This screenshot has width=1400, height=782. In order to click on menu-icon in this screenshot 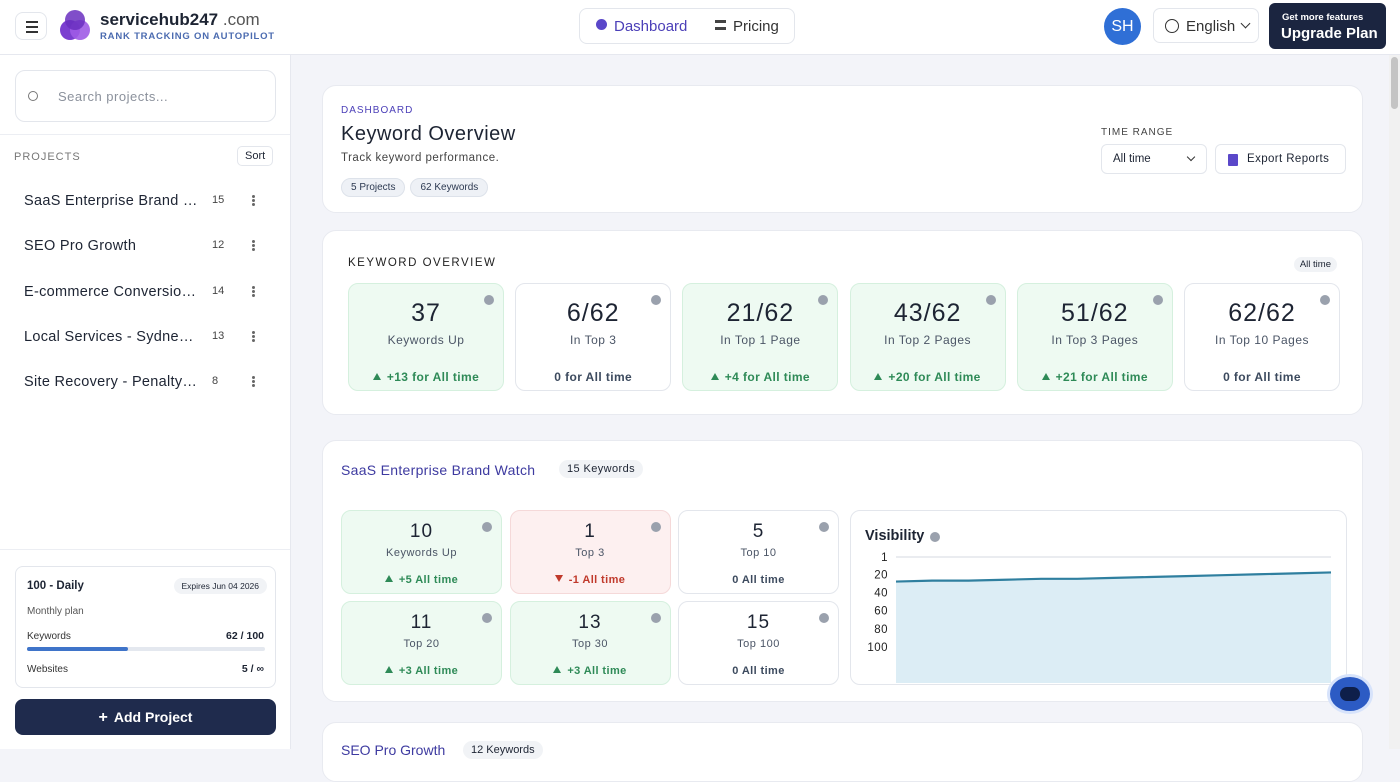, I will do `click(32, 22)`.